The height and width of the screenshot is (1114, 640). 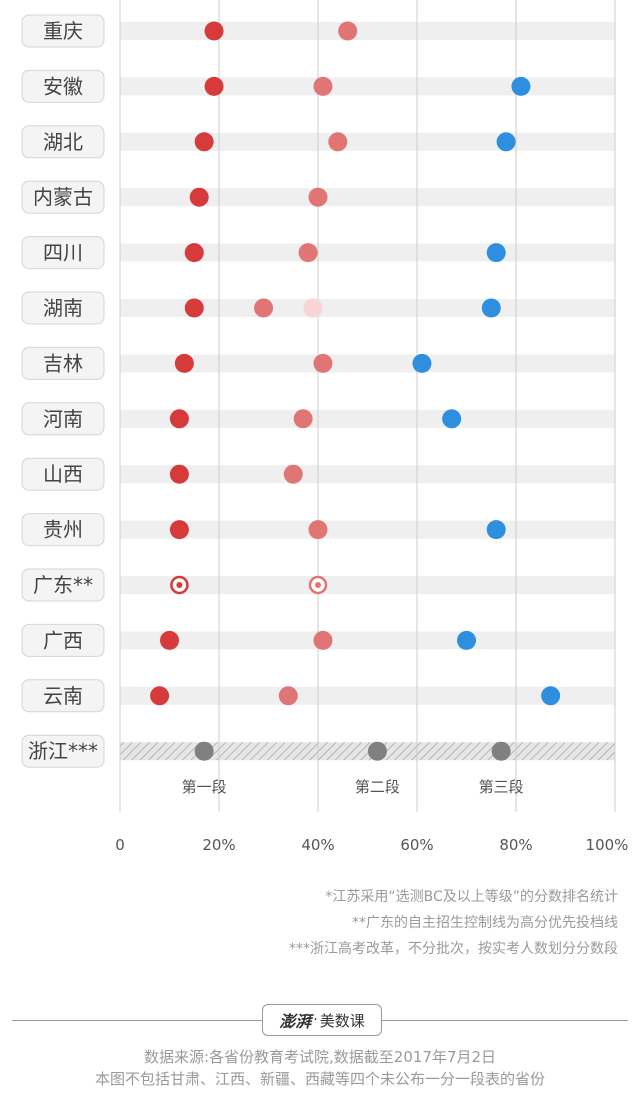 What do you see at coordinates (318, 585) in the screenshot?
I see `second-segment-dot-center` at bounding box center [318, 585].